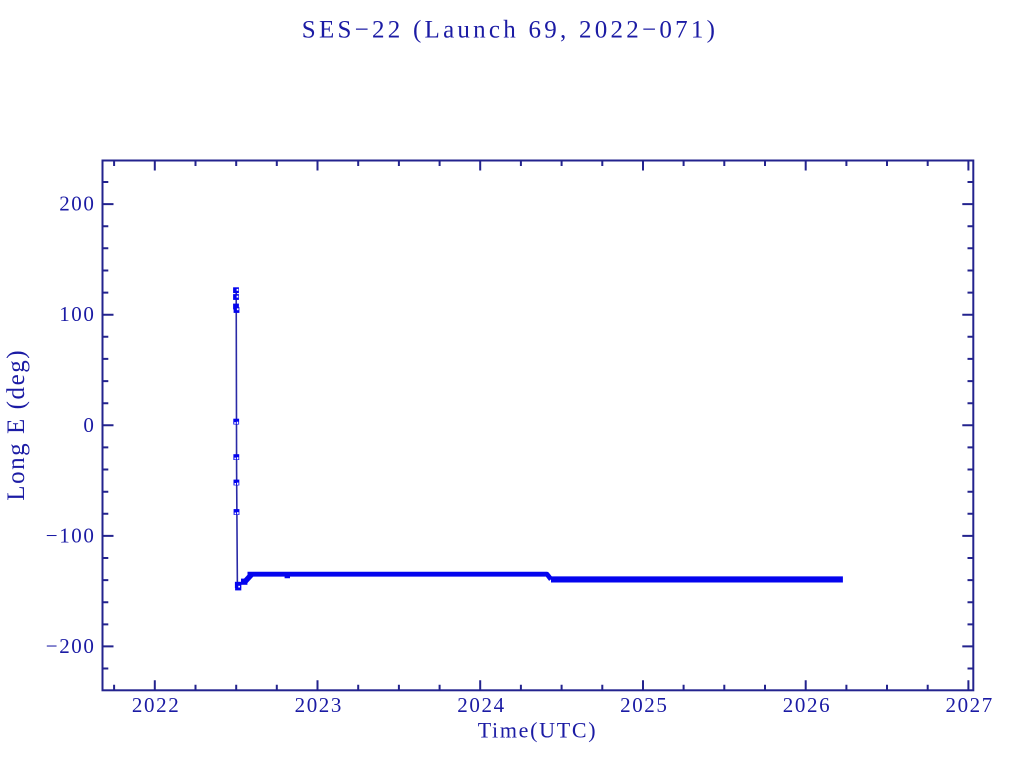  I want to click on svg-text: SES−22 (Launch 69, 2022−071), so click(510, 30).